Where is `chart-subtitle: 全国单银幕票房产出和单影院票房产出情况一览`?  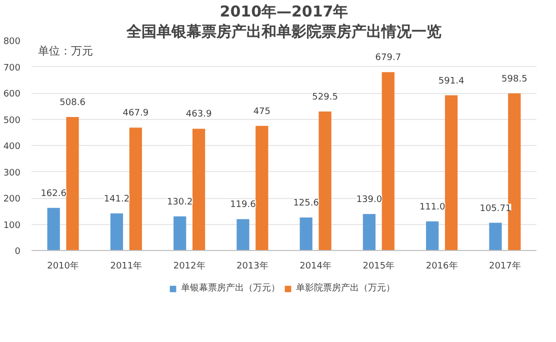
chart-subtitle: 全国单银幕票房产出和单影院票房产出情况一览 is located at coordinates (284, 31).